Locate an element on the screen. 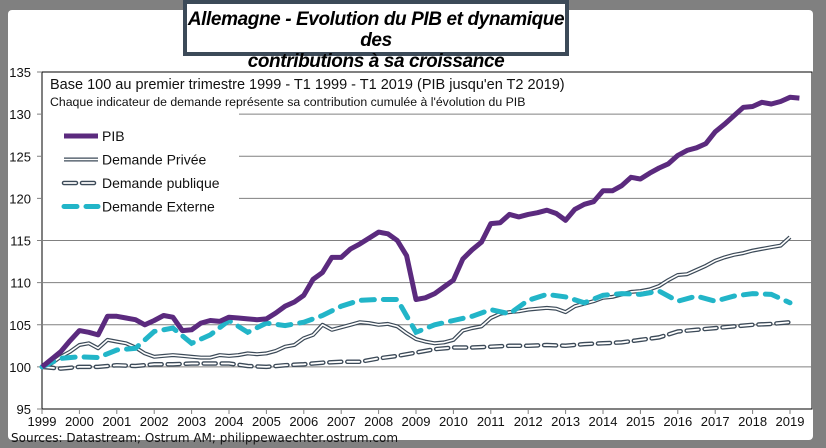  x-tick-label: 2017 is located at coordinates (715, 421).